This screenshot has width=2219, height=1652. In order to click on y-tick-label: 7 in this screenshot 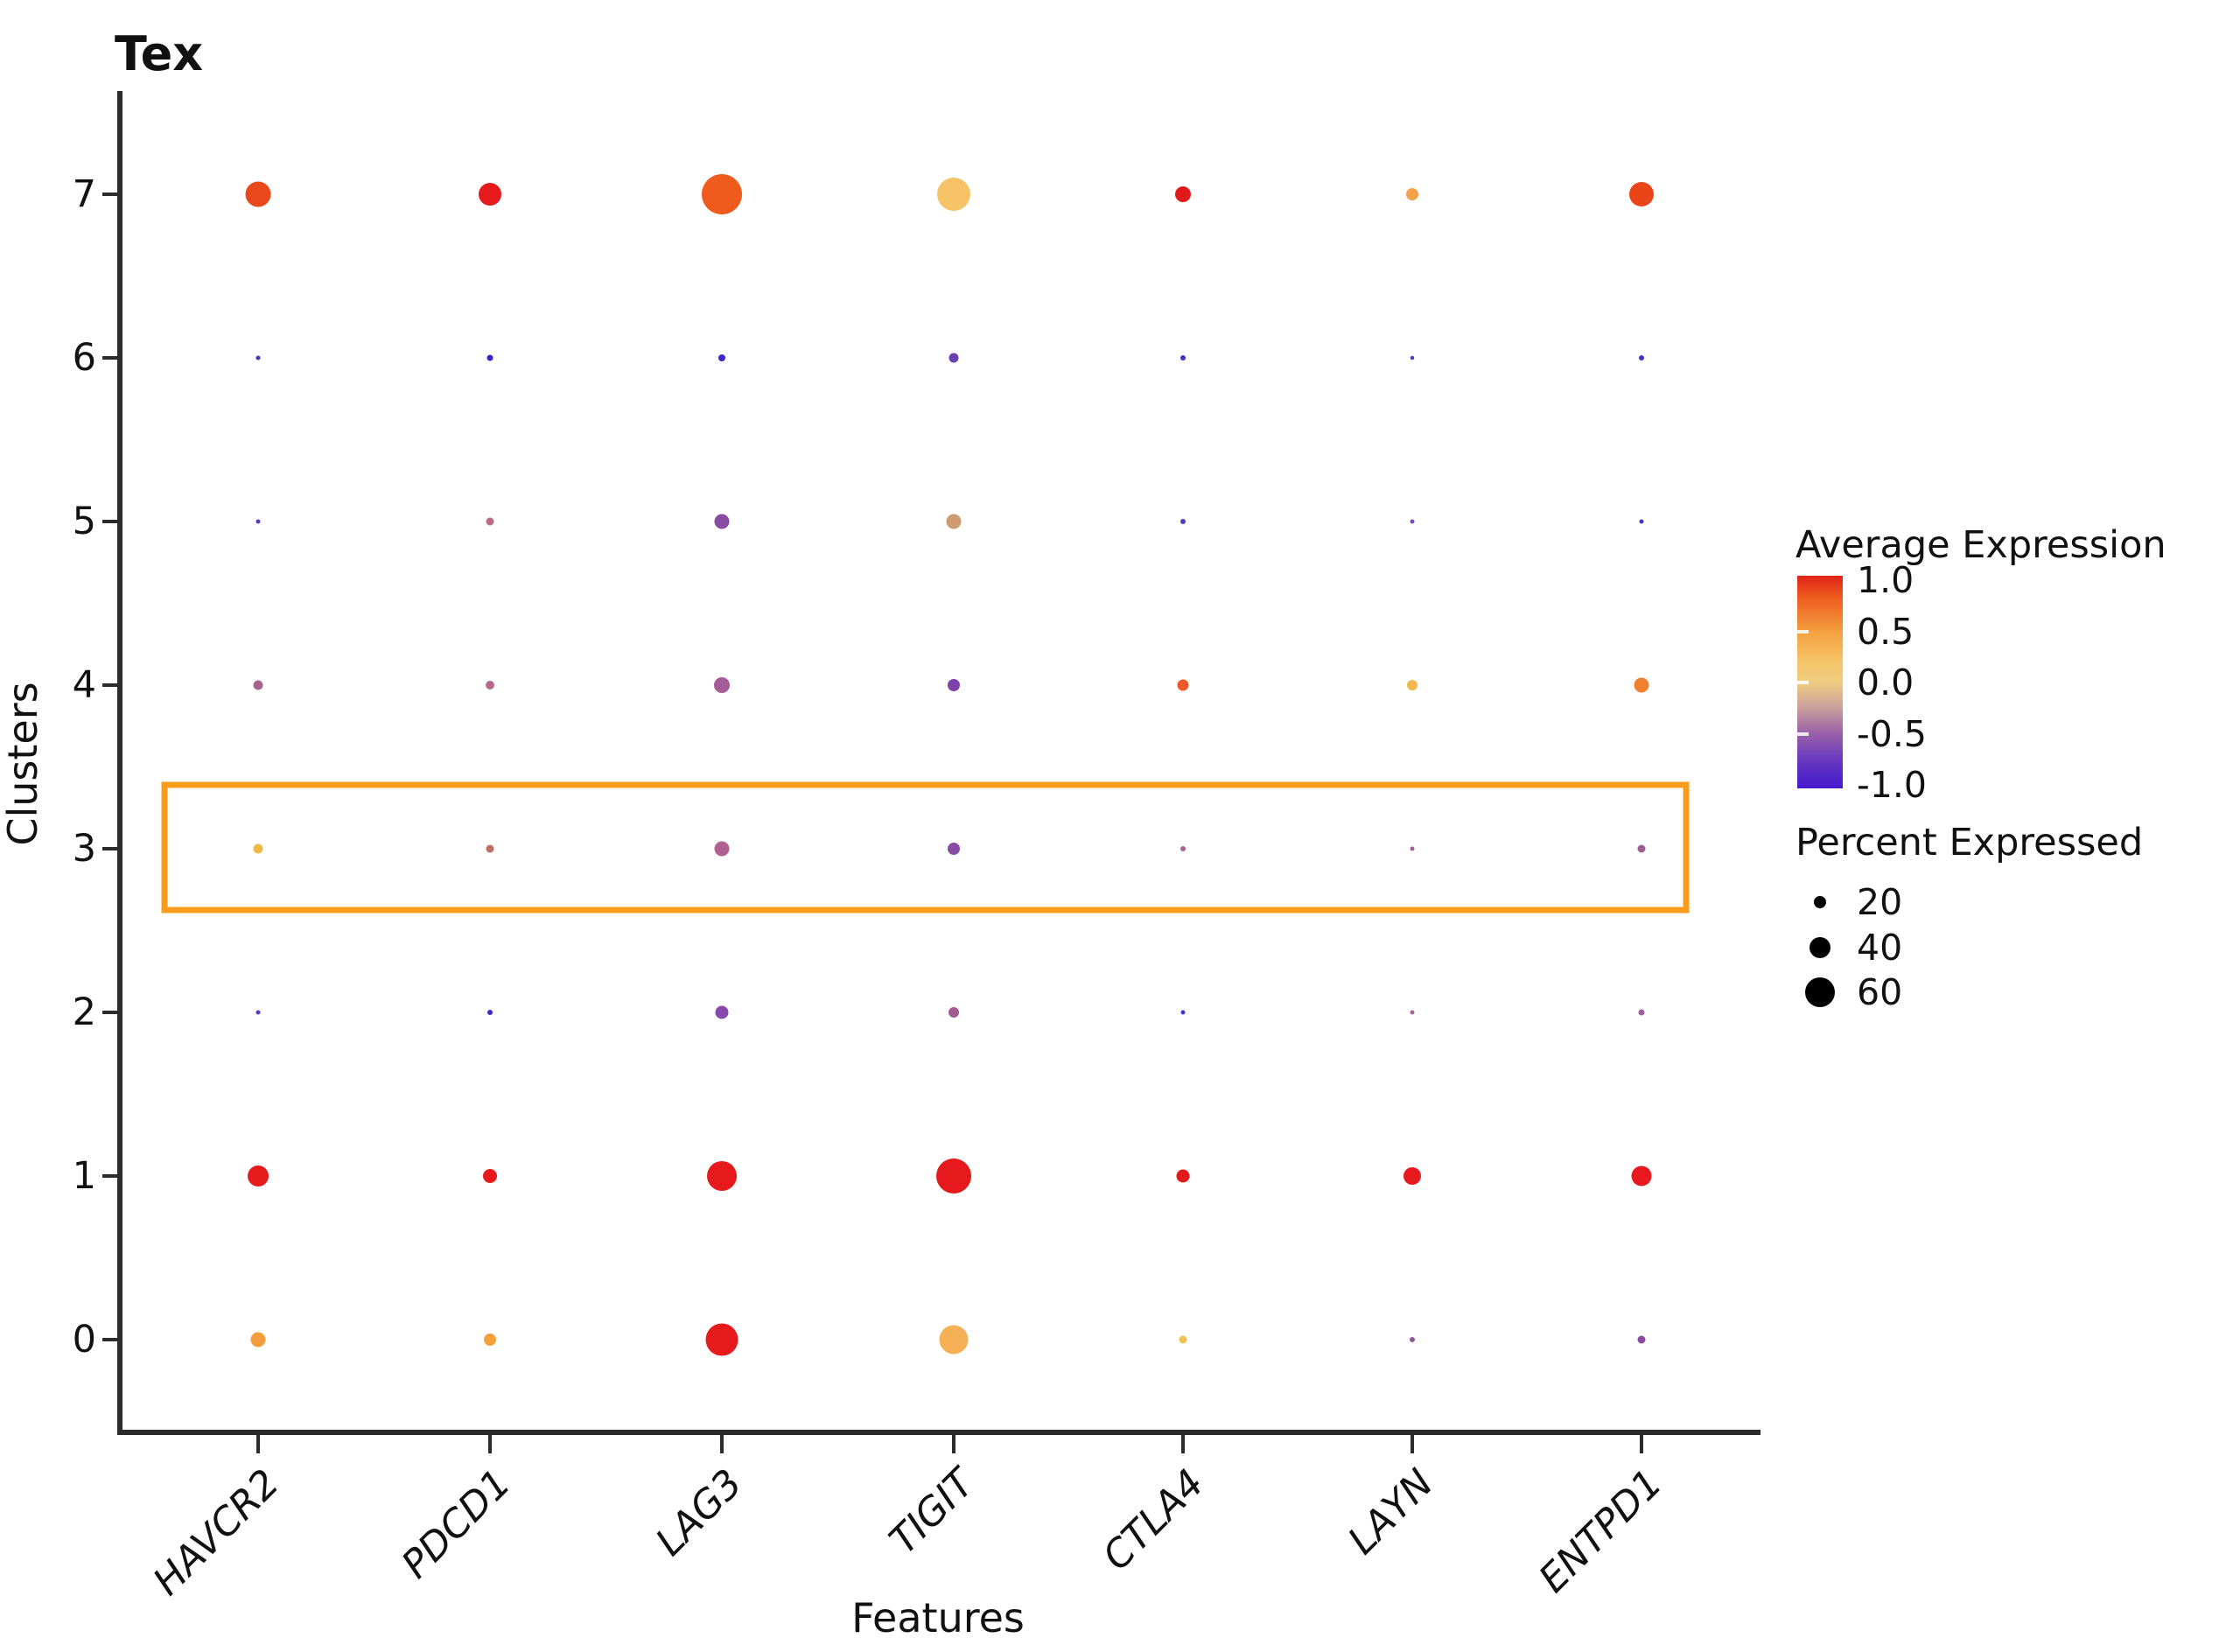, I will do `click(84, 194)`.